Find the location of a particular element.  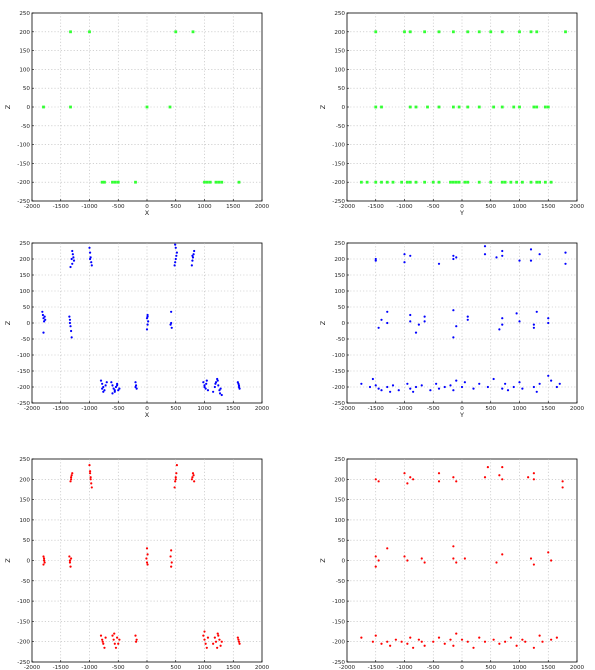

x-tick-label: -2000 is located at coordinates (347, 207).